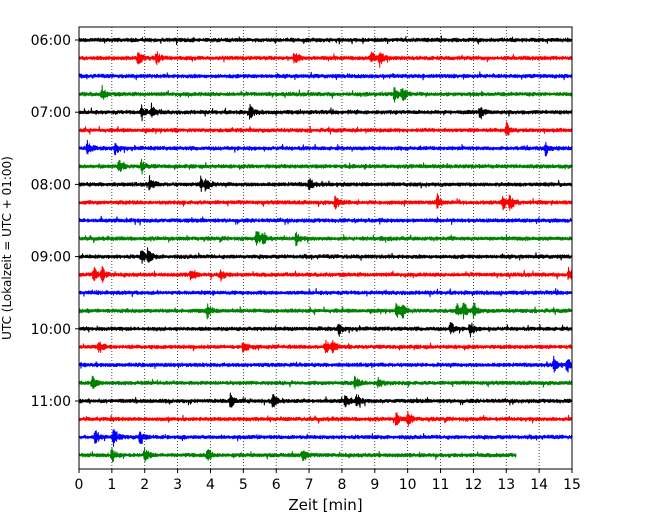  What do you see at coordinates (325, 505) in the screenshot?
I see `x-axis-label: Zeit [min]` at bounding box center [325, 505].